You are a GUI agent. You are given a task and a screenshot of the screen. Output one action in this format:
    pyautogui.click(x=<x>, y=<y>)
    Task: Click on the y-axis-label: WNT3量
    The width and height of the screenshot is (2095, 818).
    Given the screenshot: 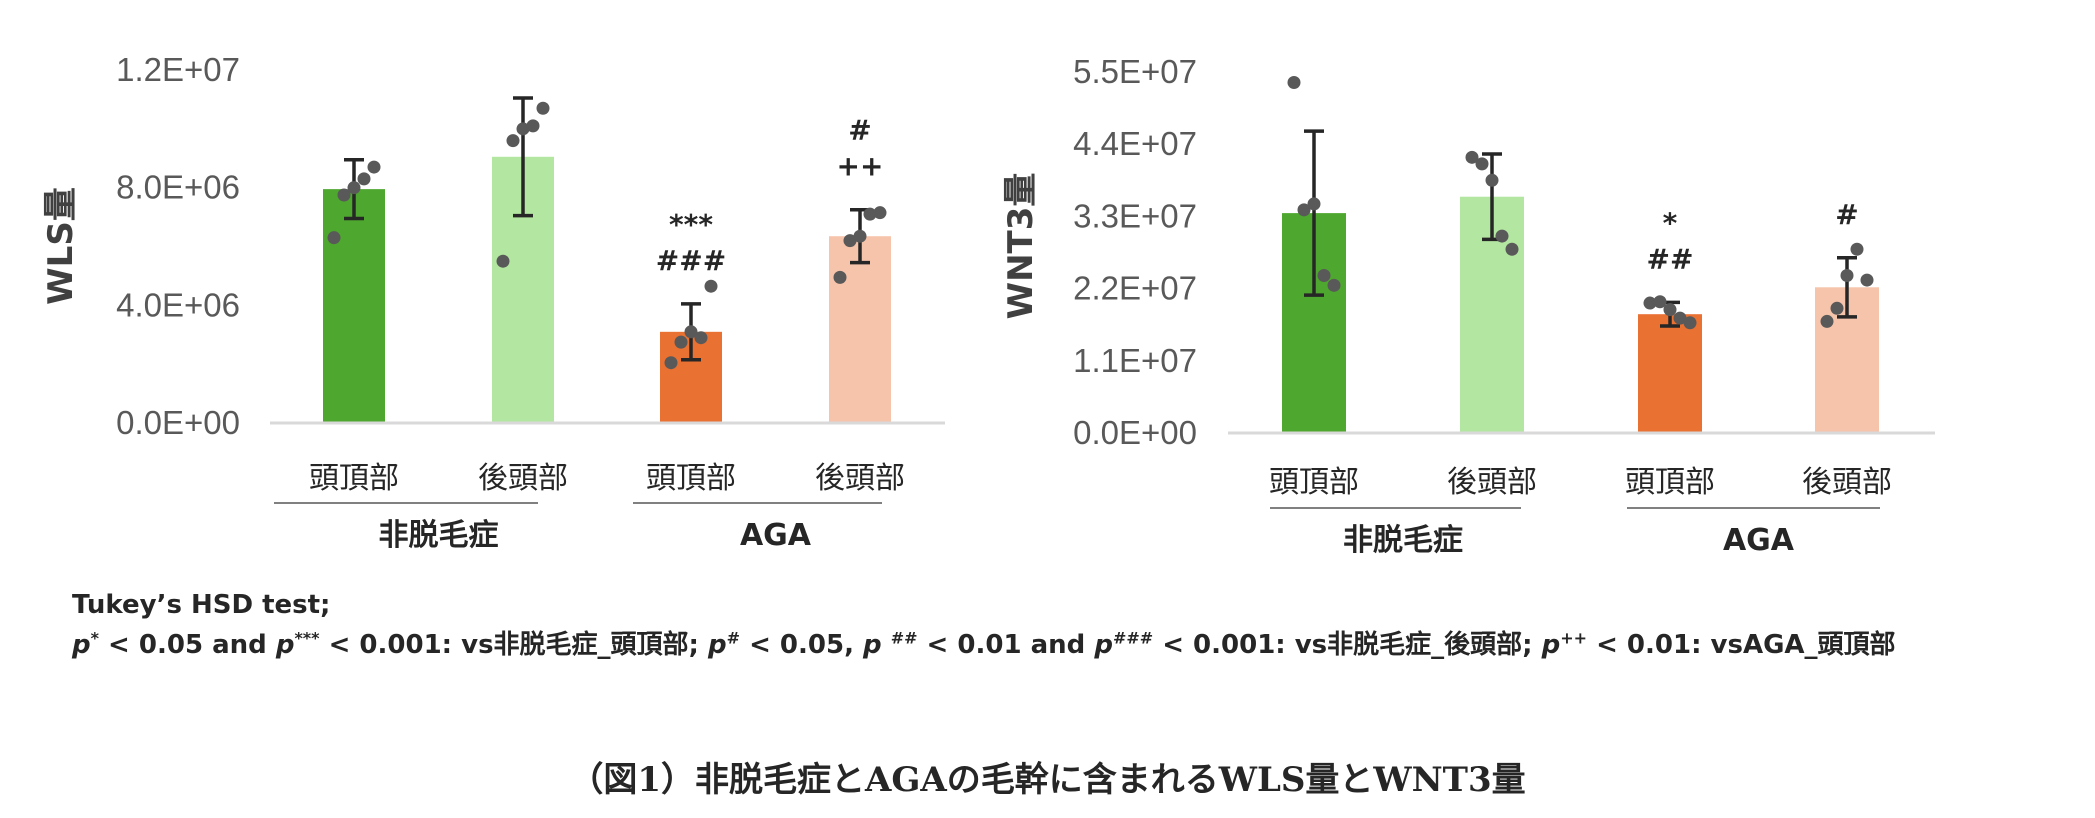 What is the action you would take?
    pyautogui.click(x=1021, y=246)
    